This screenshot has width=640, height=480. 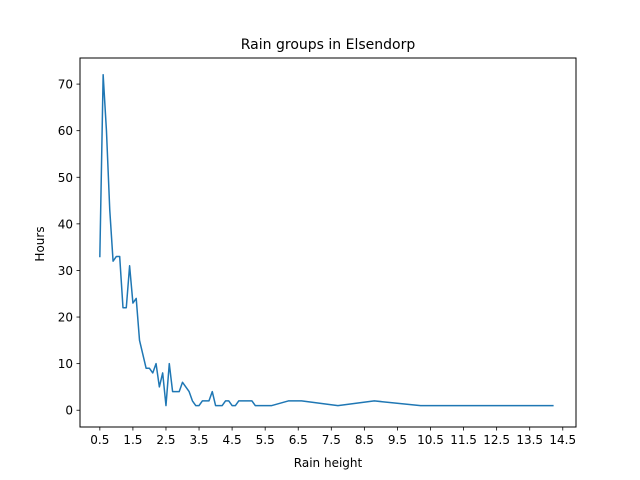 What do you see at coordinates (65, 271) in the screenshot?
I see `y-tick-label: 30` at bounding box center [65, 271].